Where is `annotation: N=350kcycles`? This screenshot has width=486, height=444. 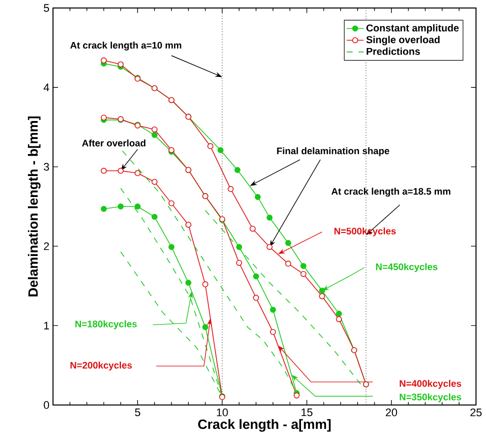
annotation: N=350kcycles is located at coordinates (431, 397).